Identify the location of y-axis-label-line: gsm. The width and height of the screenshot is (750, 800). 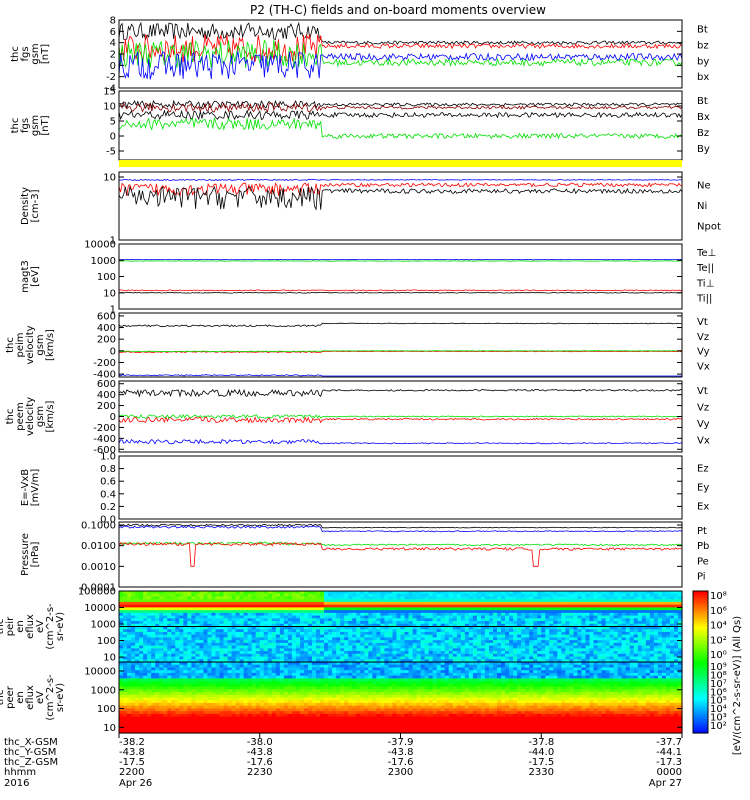
(40, 416).